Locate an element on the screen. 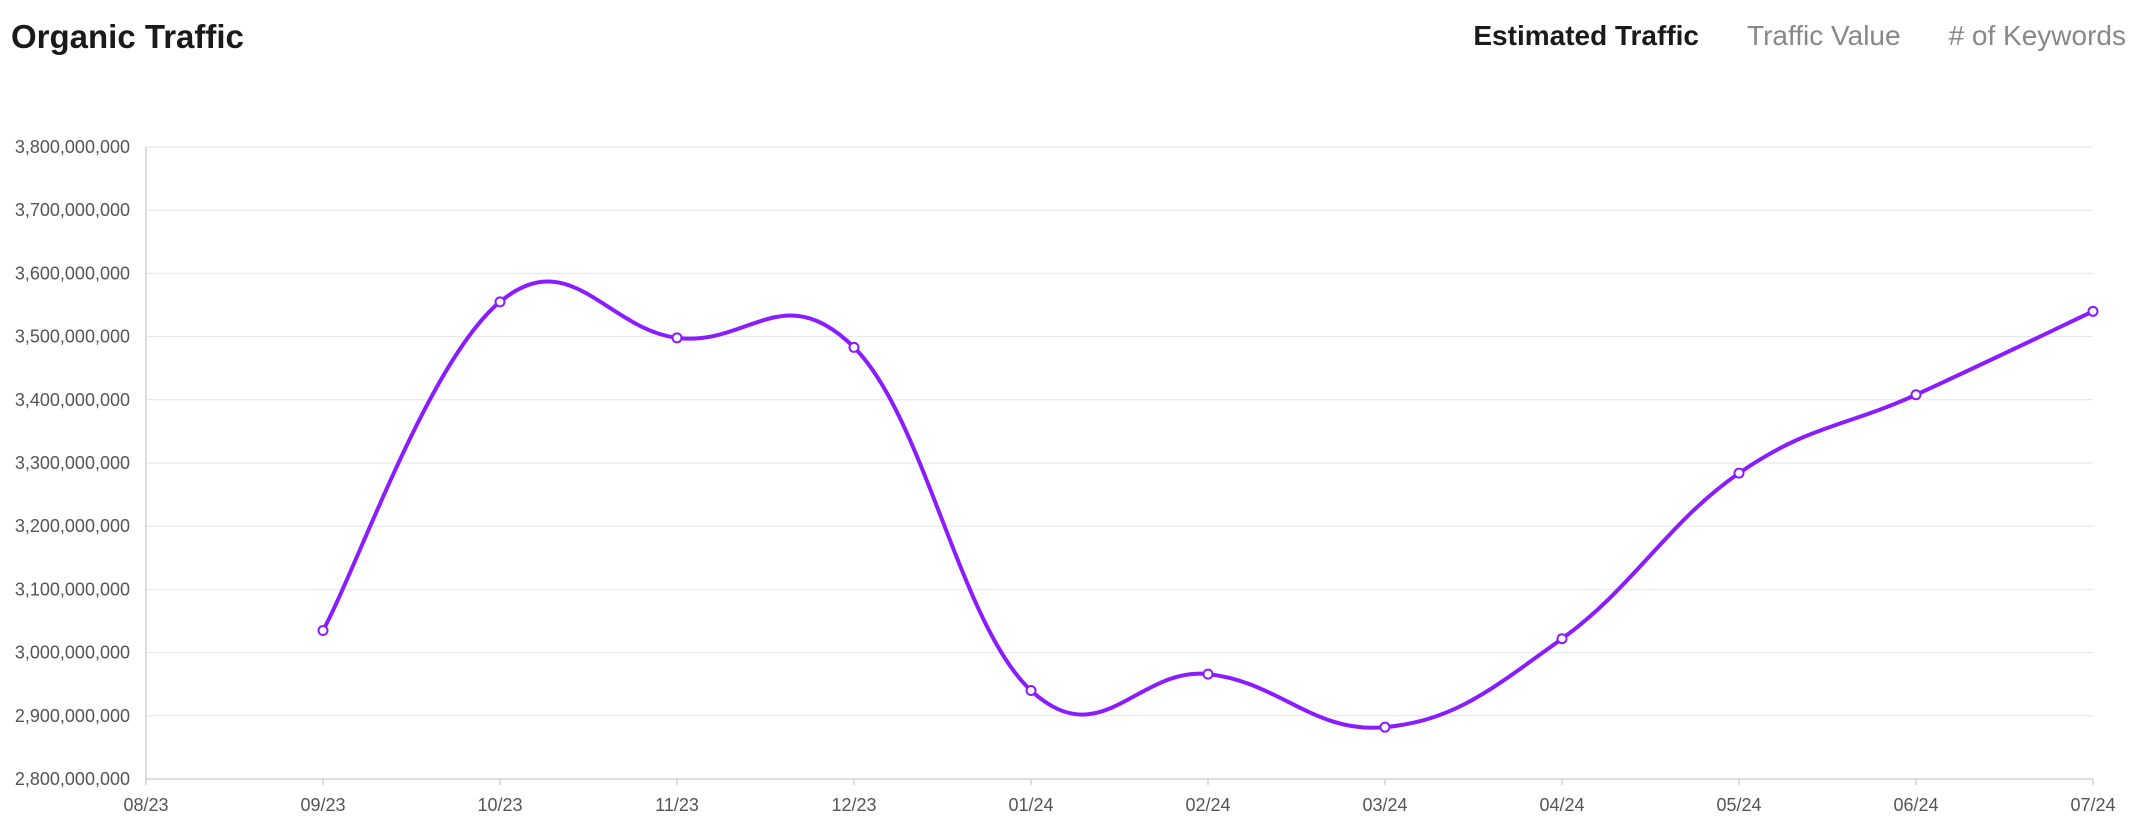 This screenshot has width=2135, height=829. x-tick-label: 05/24 is located at coordinates (1738, 805).